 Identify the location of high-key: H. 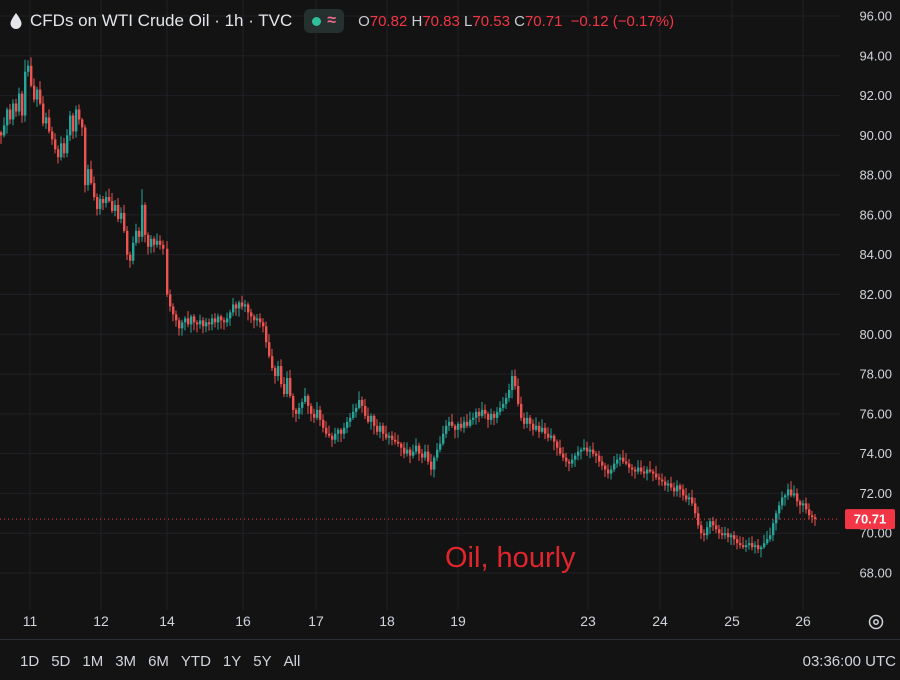
(417, 21).